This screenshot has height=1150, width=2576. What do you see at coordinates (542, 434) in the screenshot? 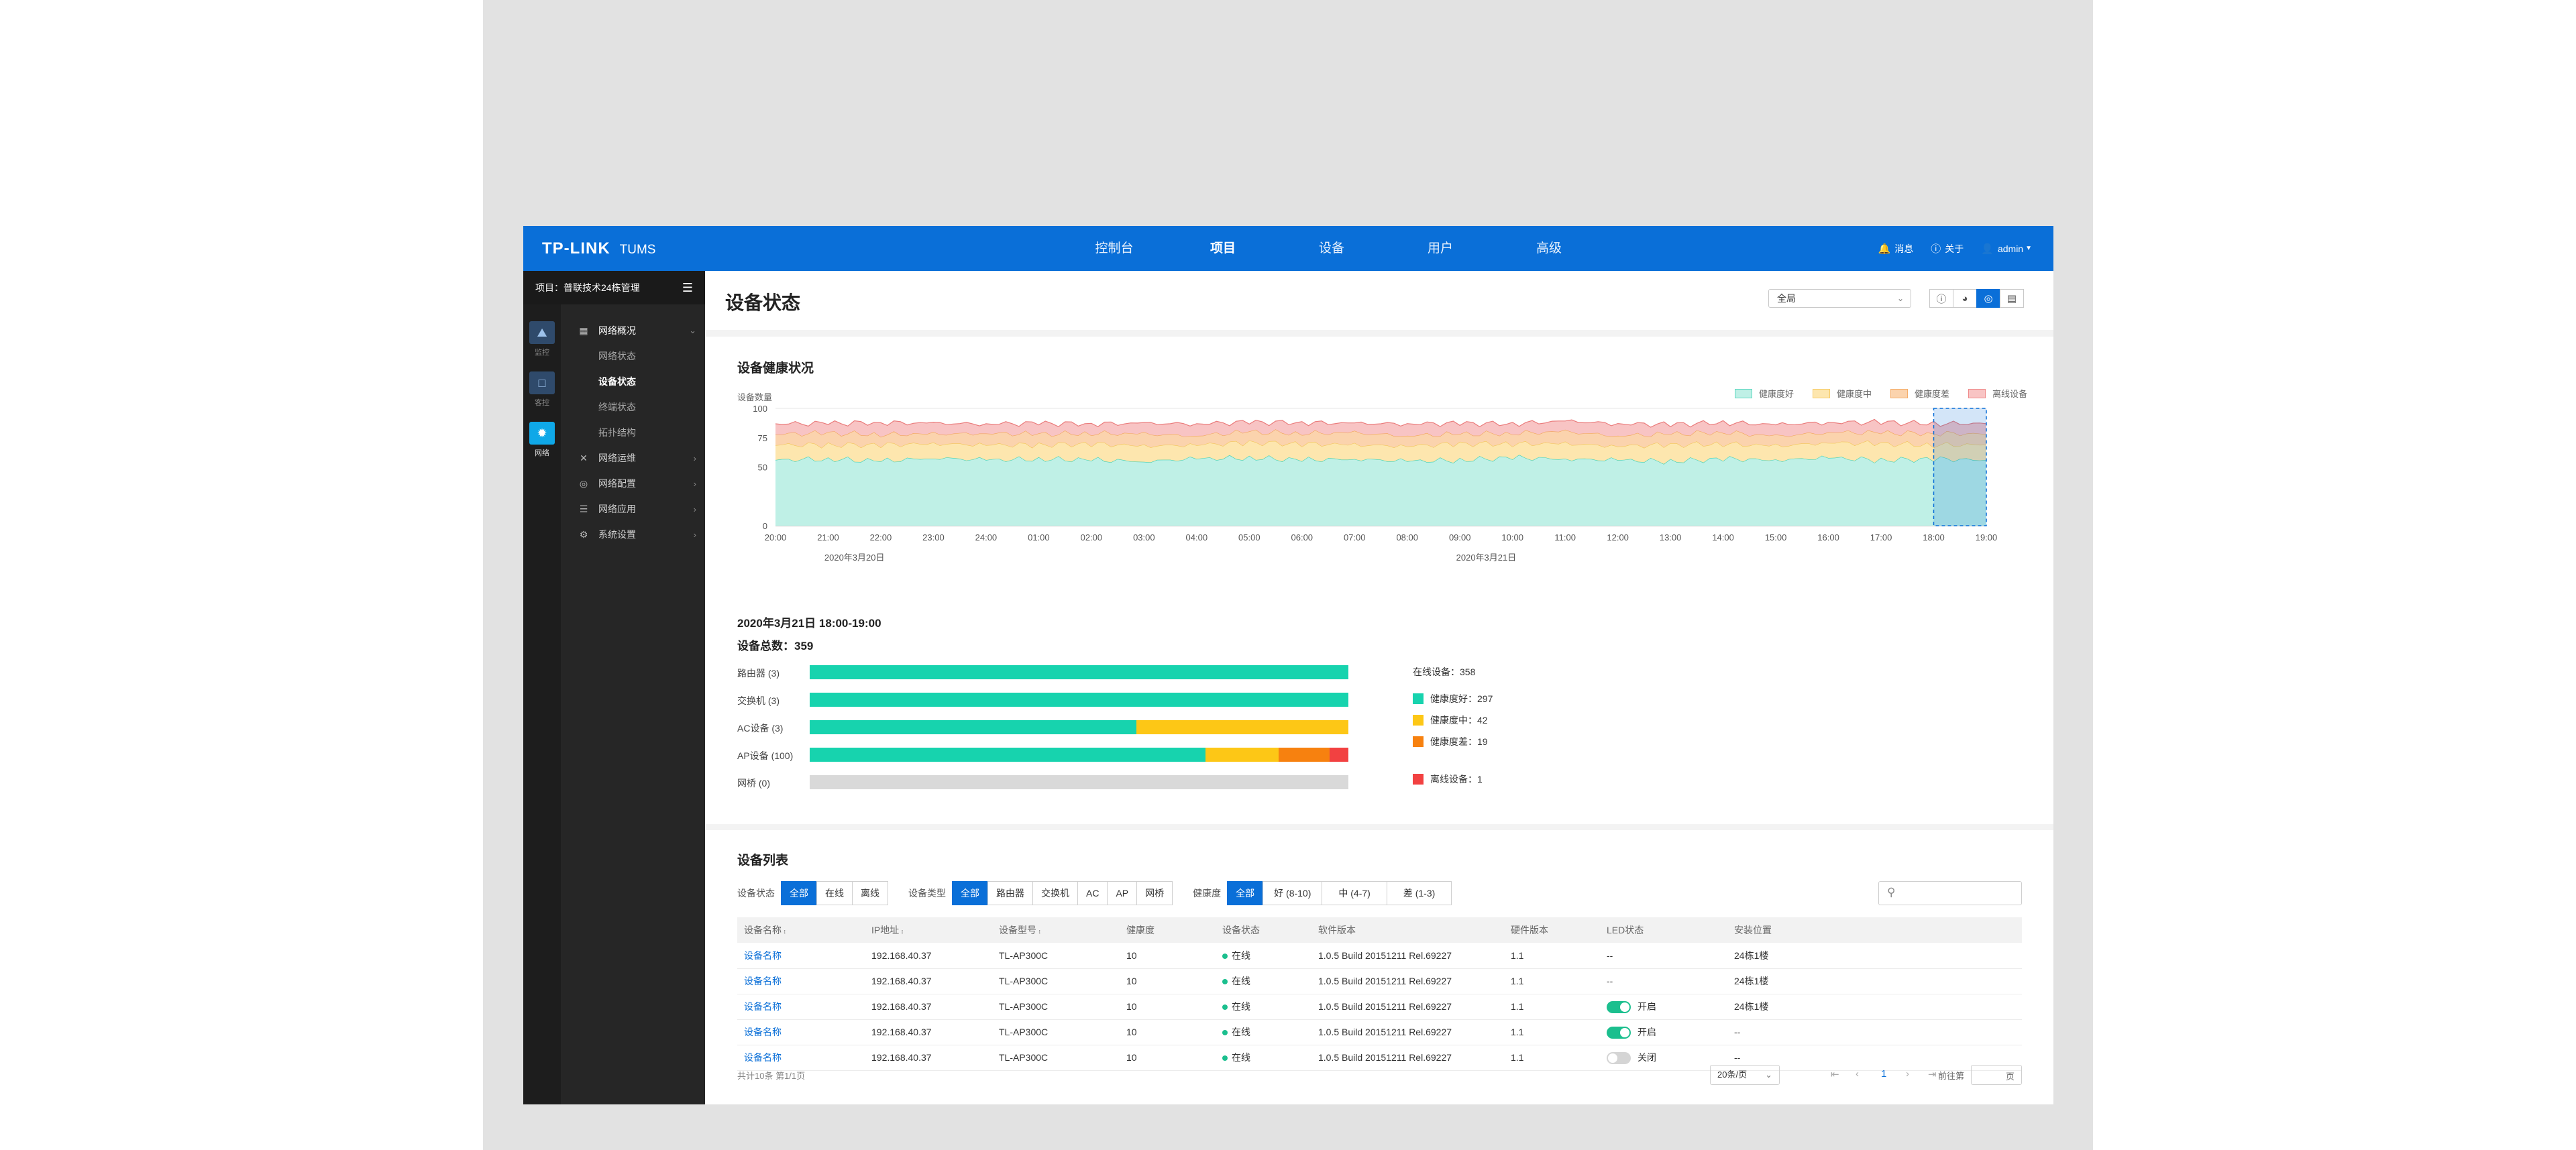
I see `network-icon: ✹` at bounding box center [542, 434].